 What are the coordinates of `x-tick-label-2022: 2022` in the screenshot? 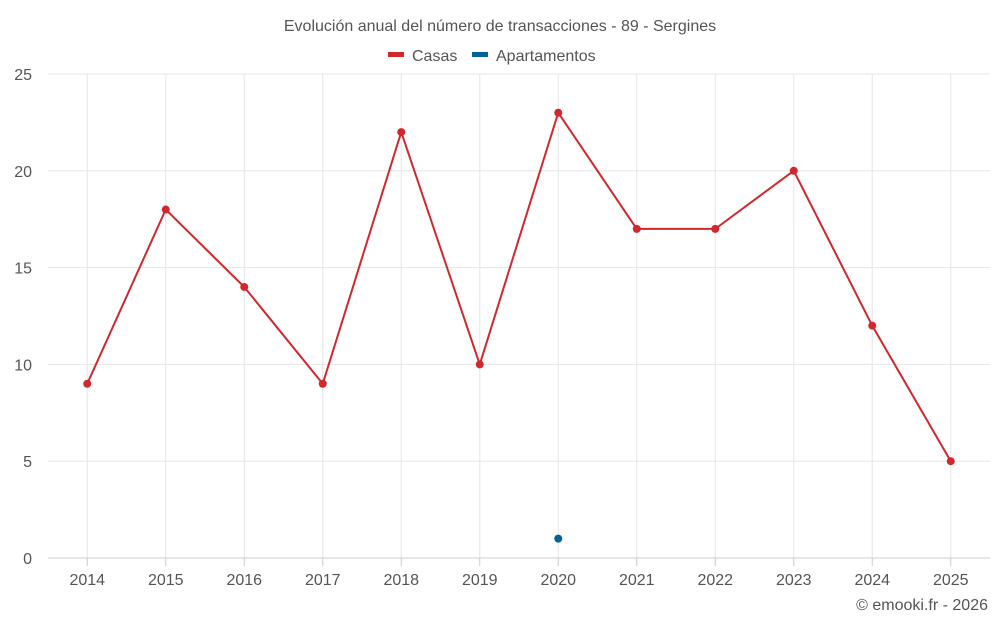 It's located at (715, 580).